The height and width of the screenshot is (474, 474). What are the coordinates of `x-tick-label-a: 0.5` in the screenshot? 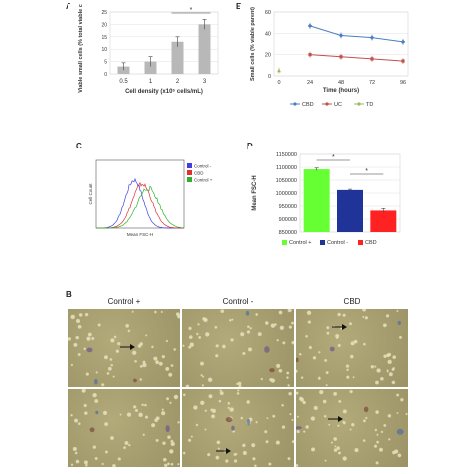 It's located at (123, 82).